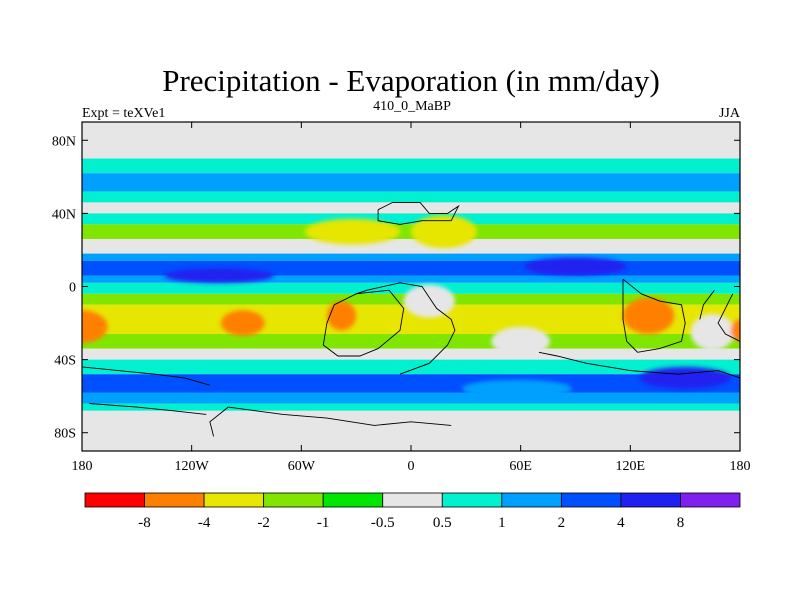 The width and height of the screenshot is (800, 600). I want to click on colorbar-label-4: -0.5, so click(383, 523).